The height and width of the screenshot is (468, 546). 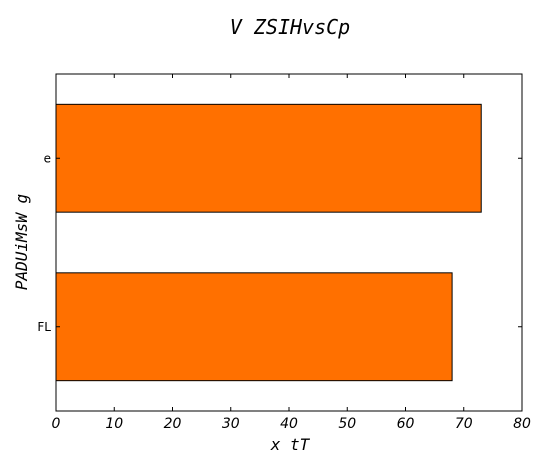 I want to click on y-tick-label: FL, so click(x=44, y=327).